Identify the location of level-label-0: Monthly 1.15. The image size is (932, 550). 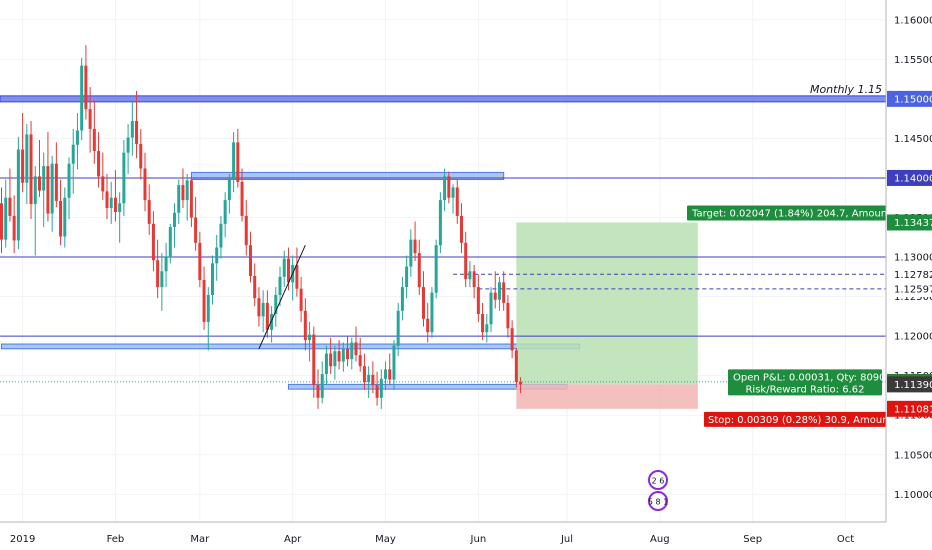
(846, 89).